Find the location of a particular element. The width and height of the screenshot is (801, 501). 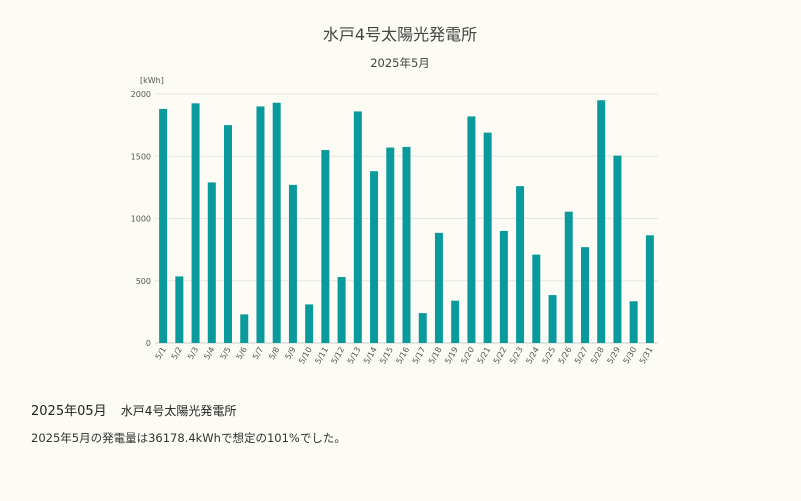

x-tick-label: 5/17 is located at coordinates (419, 356).